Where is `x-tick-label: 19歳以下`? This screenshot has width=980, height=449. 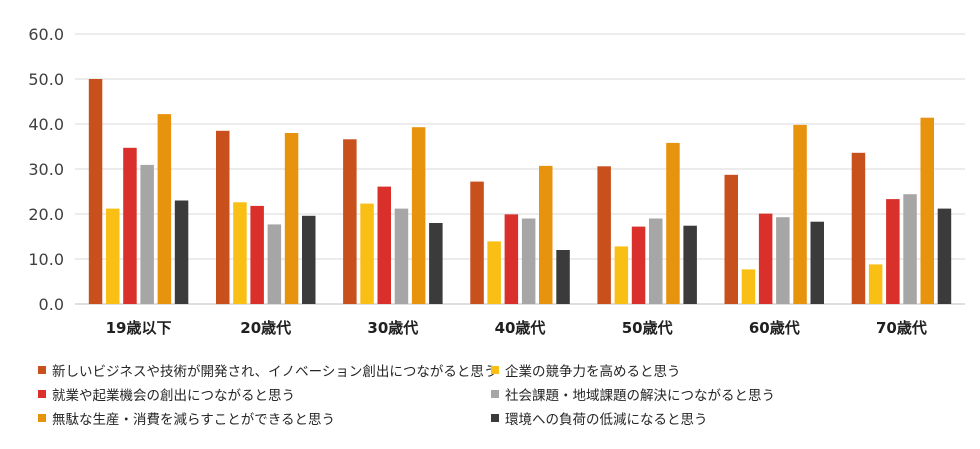 x-tick-label: 19歳以下 is located at coordinates (139, 328).